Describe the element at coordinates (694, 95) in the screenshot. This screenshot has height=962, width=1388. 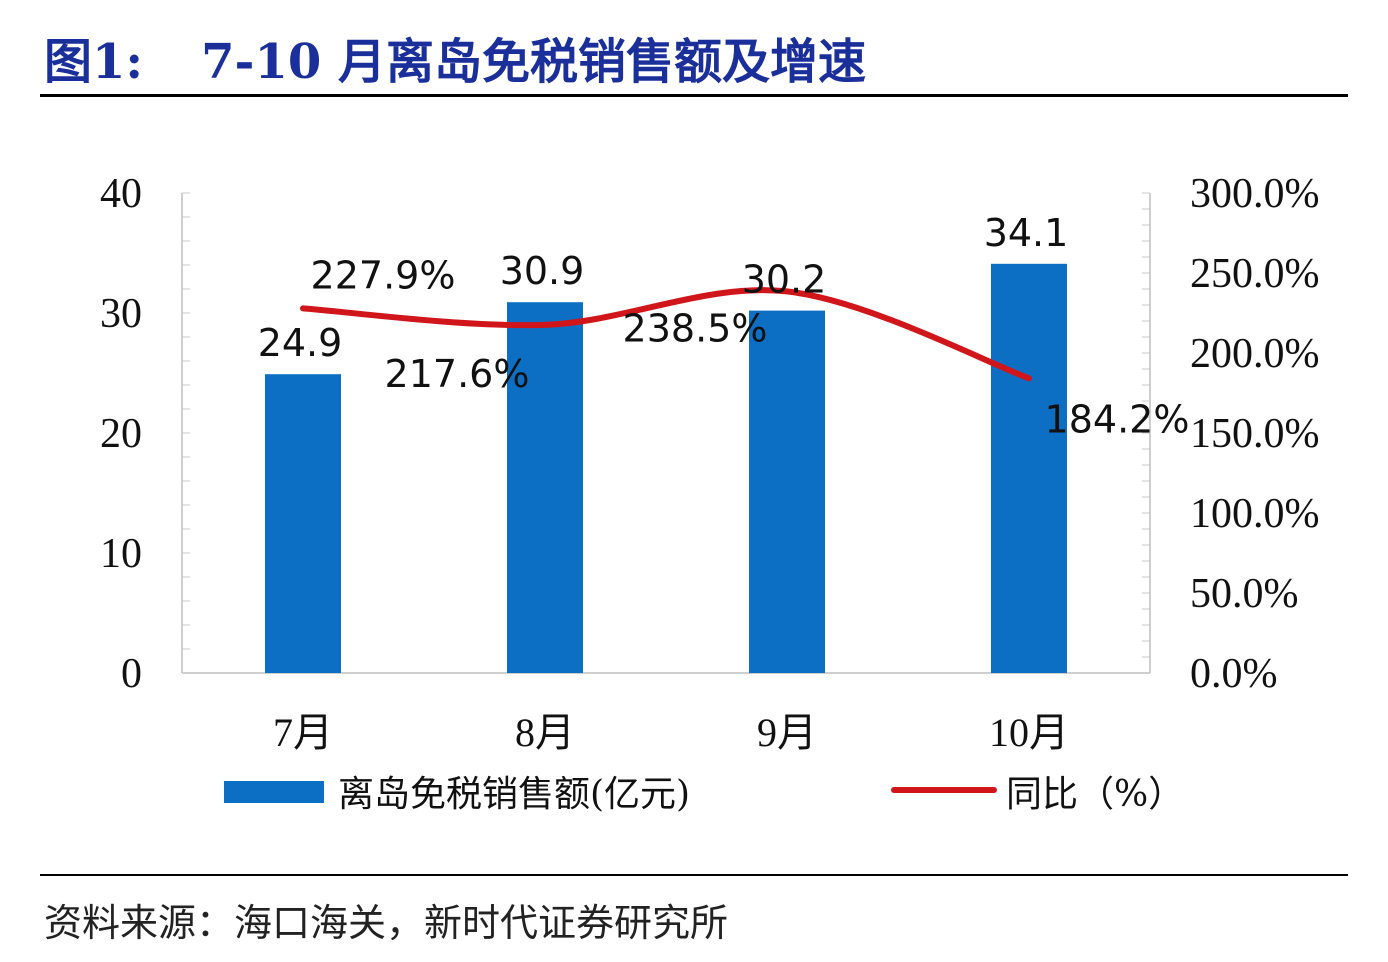
I see `title-divider` at that location.